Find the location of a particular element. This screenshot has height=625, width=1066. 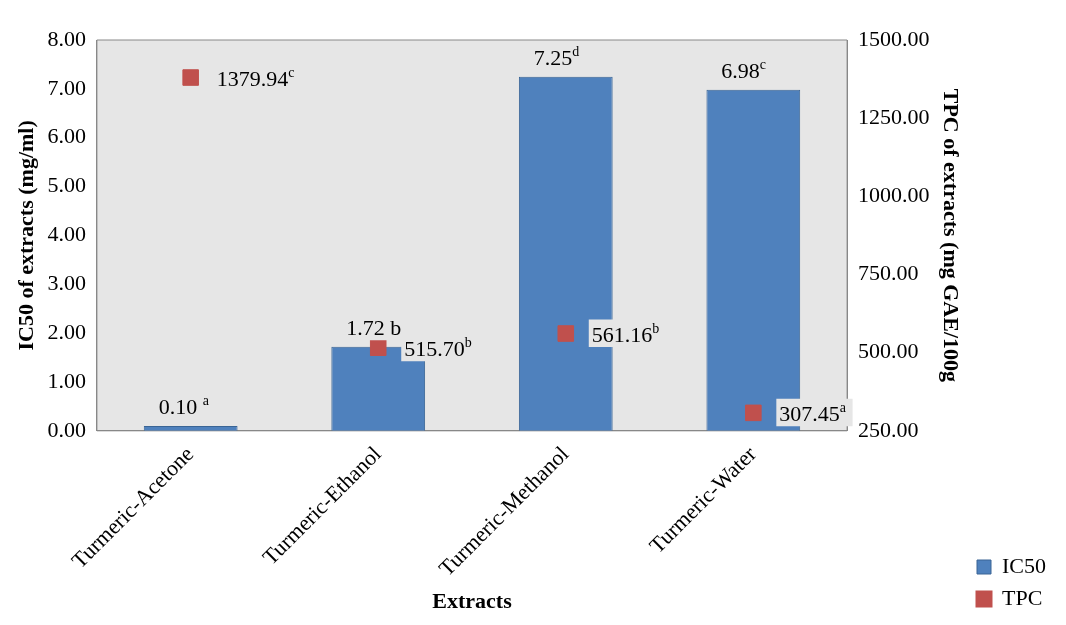

y-tick-label: 7.00 is located at coordinates (66, 87).